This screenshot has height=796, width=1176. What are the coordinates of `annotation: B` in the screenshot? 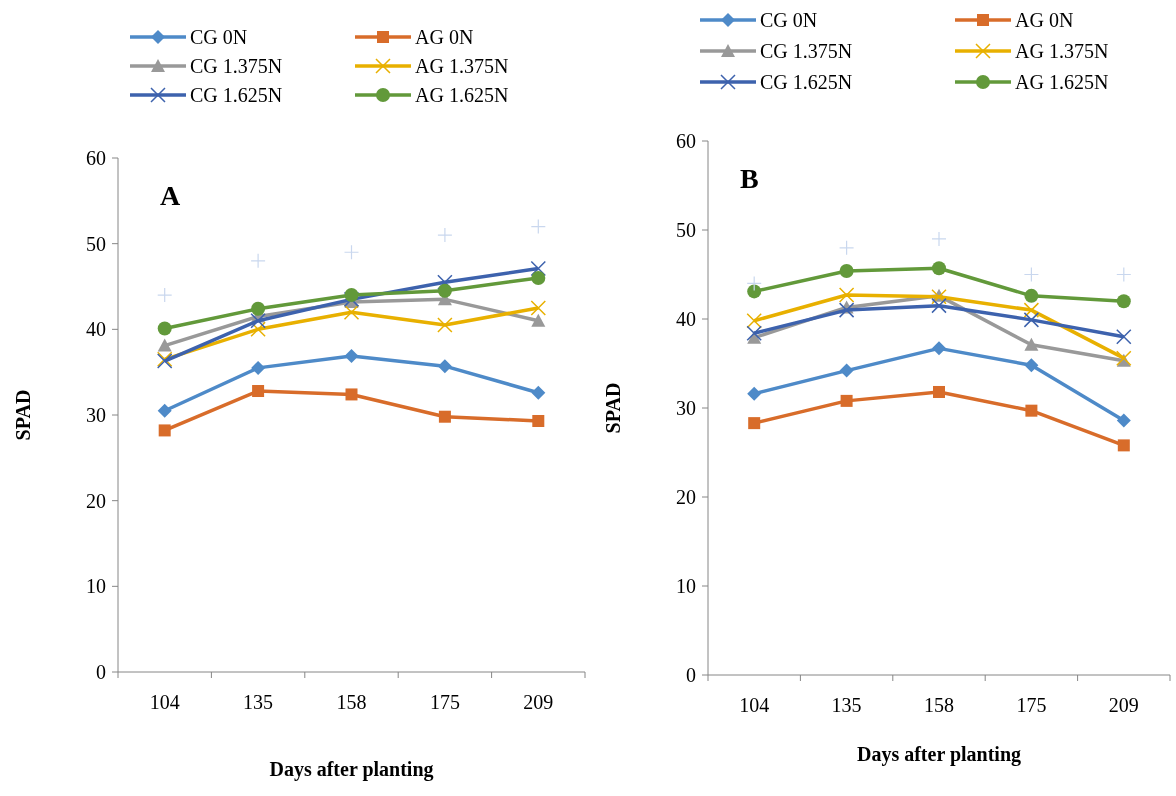 It's located at (749, 178).